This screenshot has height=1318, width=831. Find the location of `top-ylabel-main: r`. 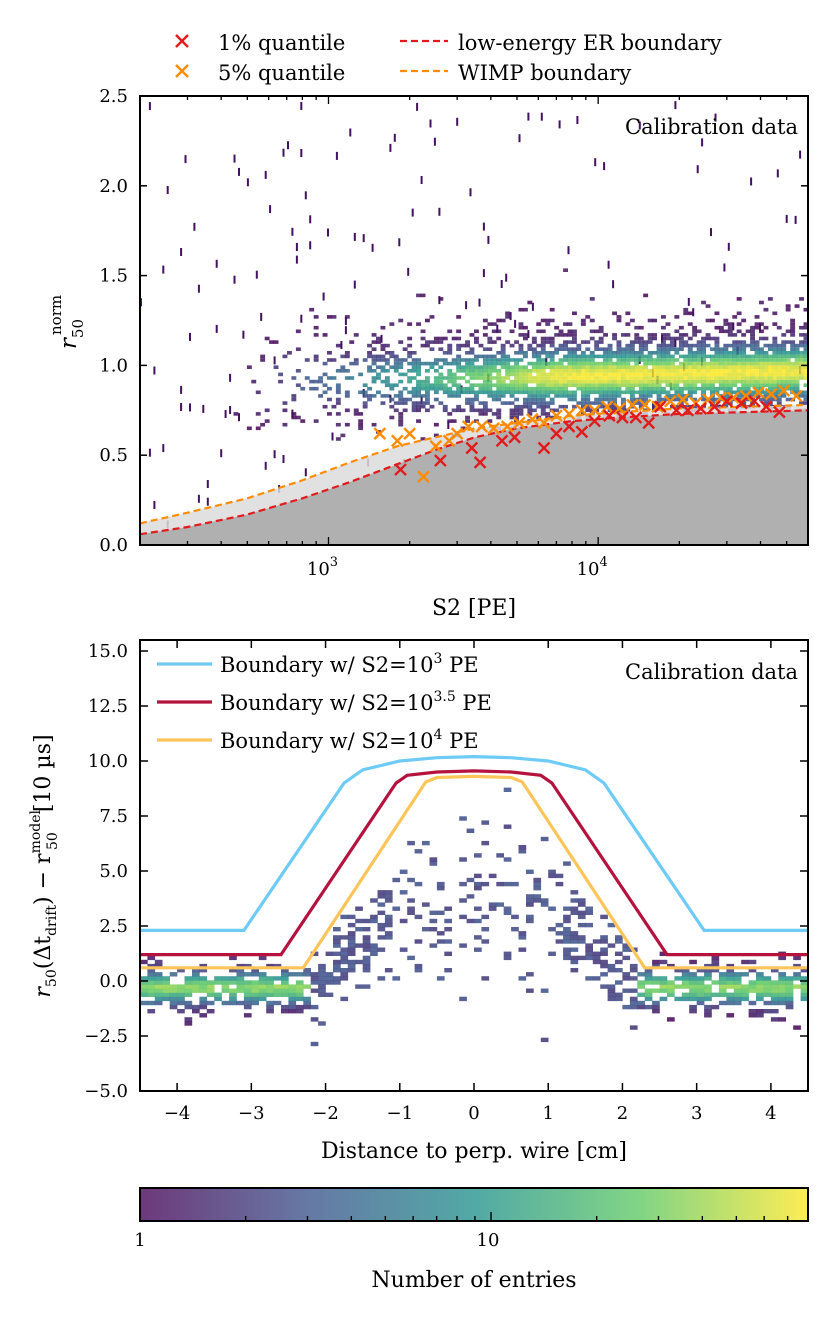

top-ylabel-main: r is located at coordinates (69, 342).